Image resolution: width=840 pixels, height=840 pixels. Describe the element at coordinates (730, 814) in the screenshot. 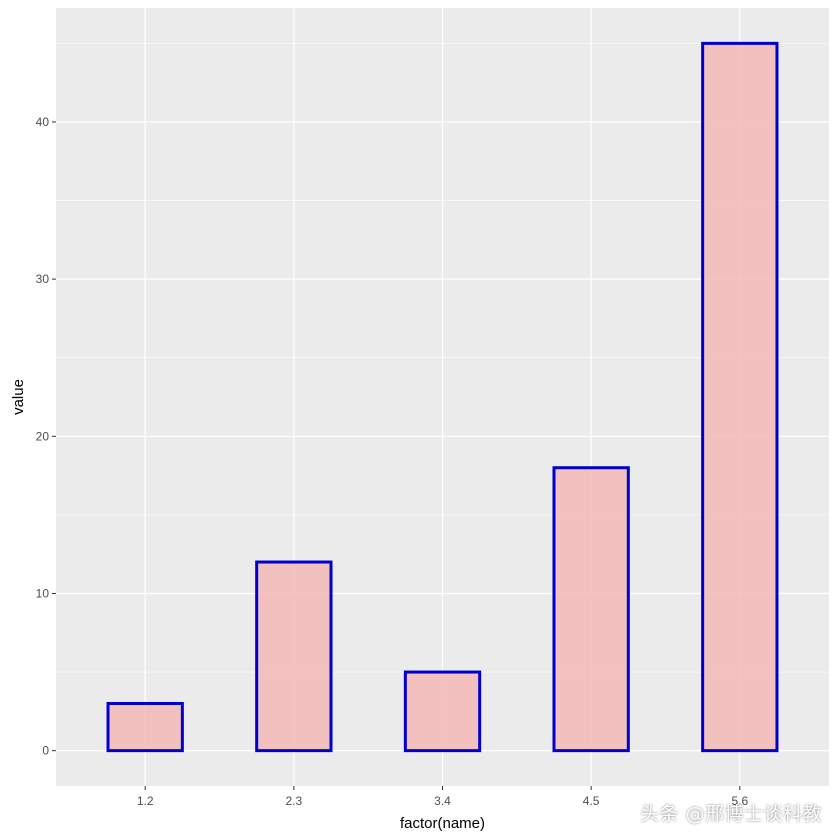

I see `watermark: 头条 @邢博士谈科教` at that location.